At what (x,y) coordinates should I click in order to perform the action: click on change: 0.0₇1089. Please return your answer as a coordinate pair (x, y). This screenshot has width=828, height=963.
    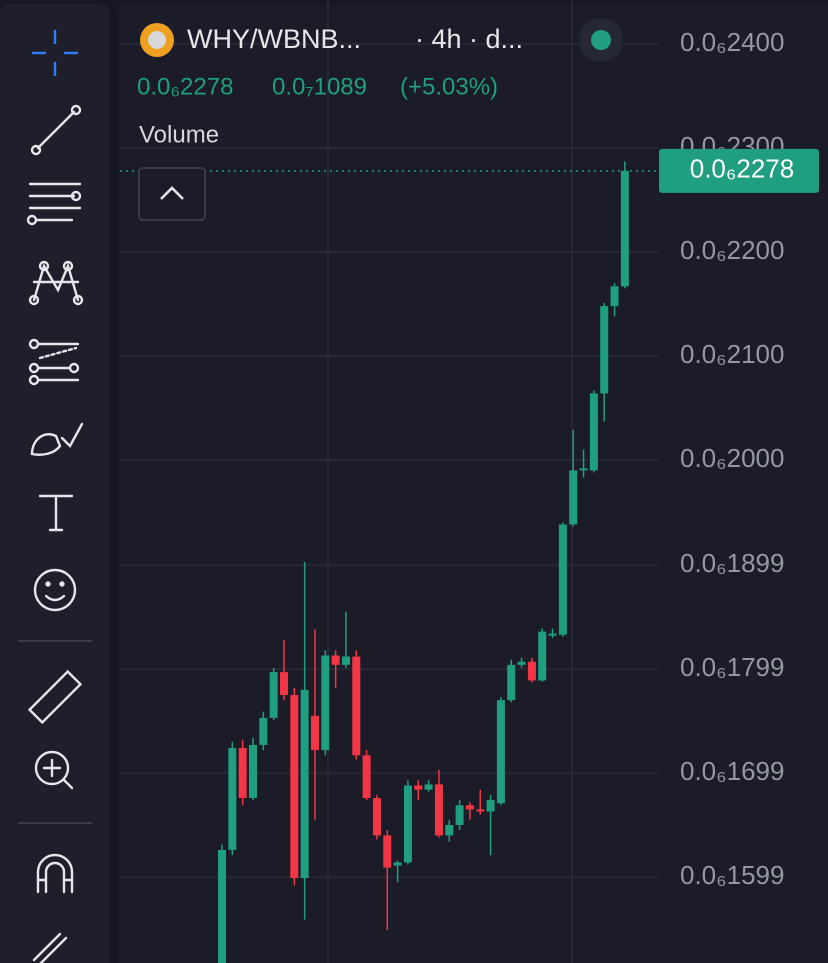
    Looking at the image, I should click on (319, 86).